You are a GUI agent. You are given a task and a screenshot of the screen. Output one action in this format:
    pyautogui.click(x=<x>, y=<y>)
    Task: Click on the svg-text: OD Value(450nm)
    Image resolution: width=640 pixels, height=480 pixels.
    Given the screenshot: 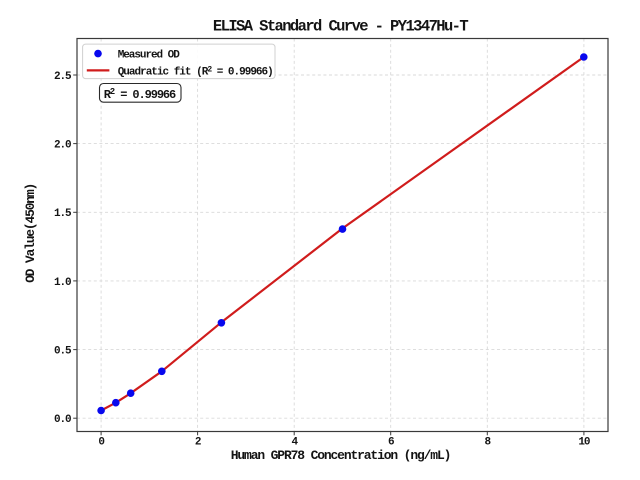 What is the action you would take?
    pyautogui.click(x=30, y=233)
    